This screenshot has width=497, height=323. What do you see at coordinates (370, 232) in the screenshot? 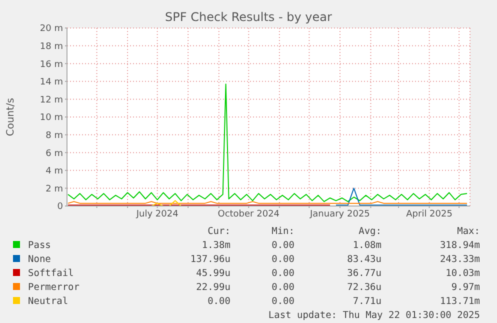
I see `text: Avg:` at bounding box center [370, 232].